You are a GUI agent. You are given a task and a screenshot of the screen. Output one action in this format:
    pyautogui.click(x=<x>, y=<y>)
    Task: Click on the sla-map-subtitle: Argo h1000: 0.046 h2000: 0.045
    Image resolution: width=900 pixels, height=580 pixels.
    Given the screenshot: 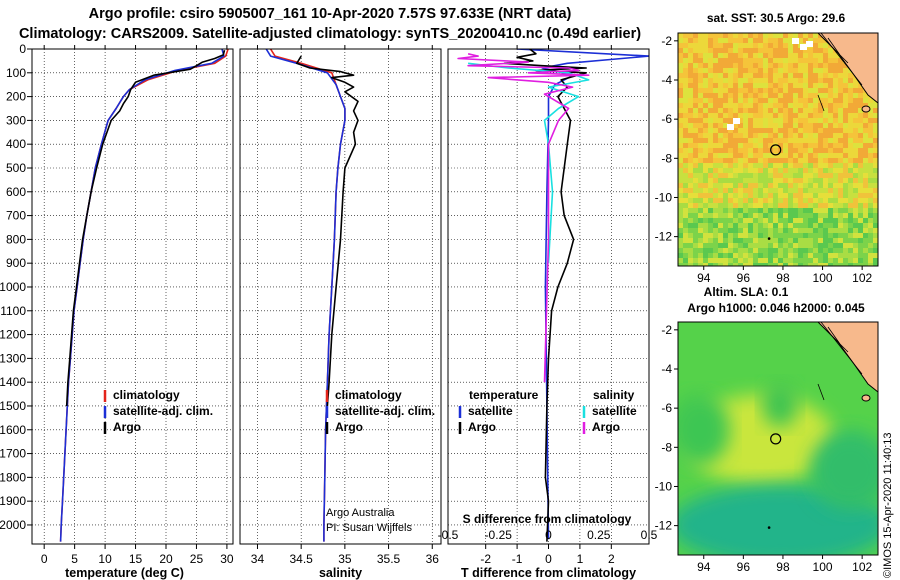 What is the action you would take?
    pyautogui.click(x=776, y=308)
    